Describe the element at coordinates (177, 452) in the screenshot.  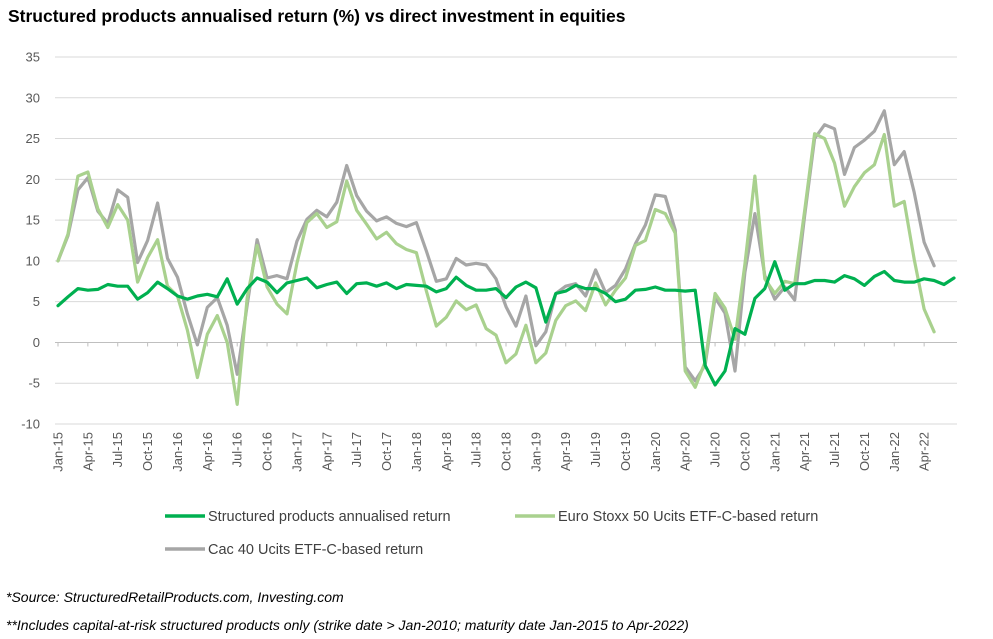
I see `x-tick-label: Jan-16` at that location.